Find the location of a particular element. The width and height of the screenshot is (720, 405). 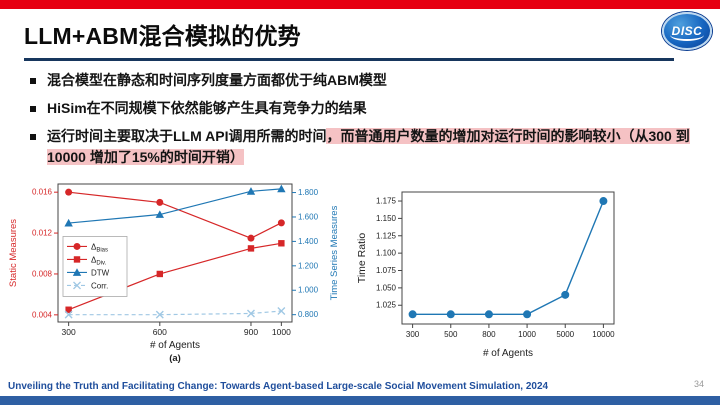

slide-title: LLM+ABM混合模拟的优势 is located at coordinates (162, 36).